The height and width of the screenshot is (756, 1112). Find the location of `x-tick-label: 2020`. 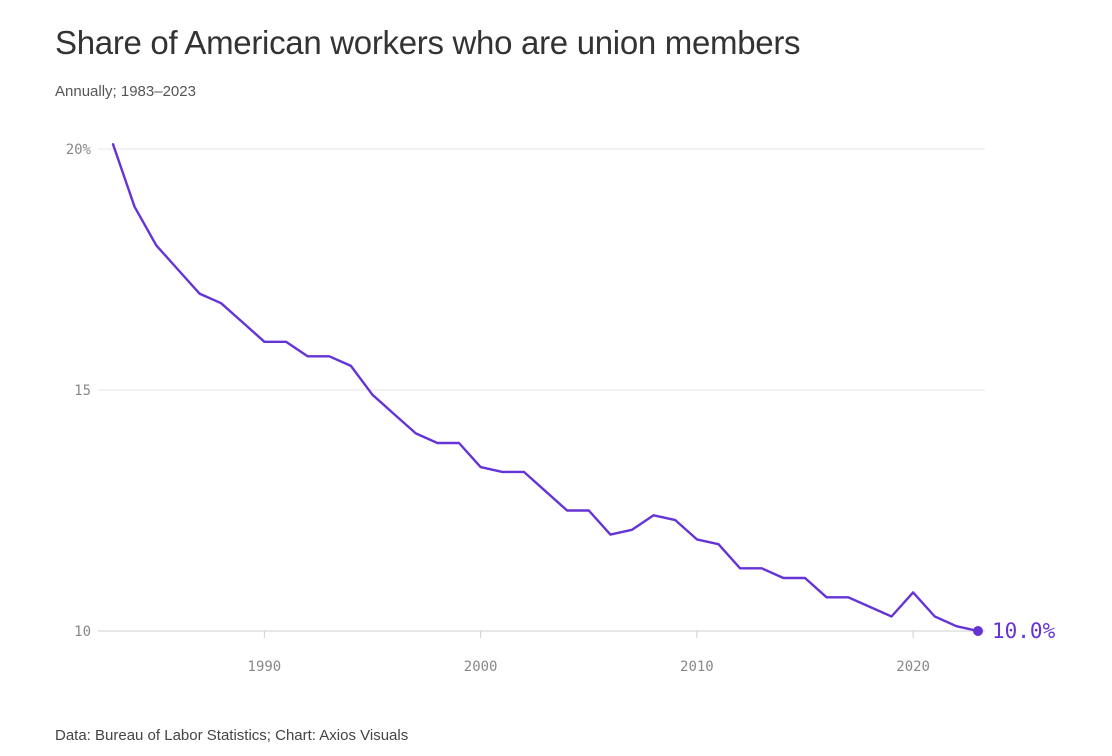

x-tick-label: 2020 is located at coordinates (913, 667).